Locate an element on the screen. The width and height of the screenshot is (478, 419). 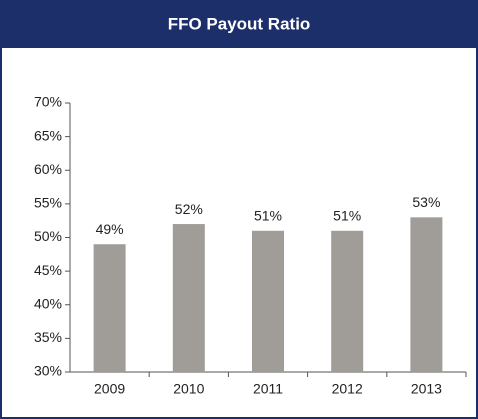
chart-title: FFO Payout Ratio is located at coordinates (239, 23).